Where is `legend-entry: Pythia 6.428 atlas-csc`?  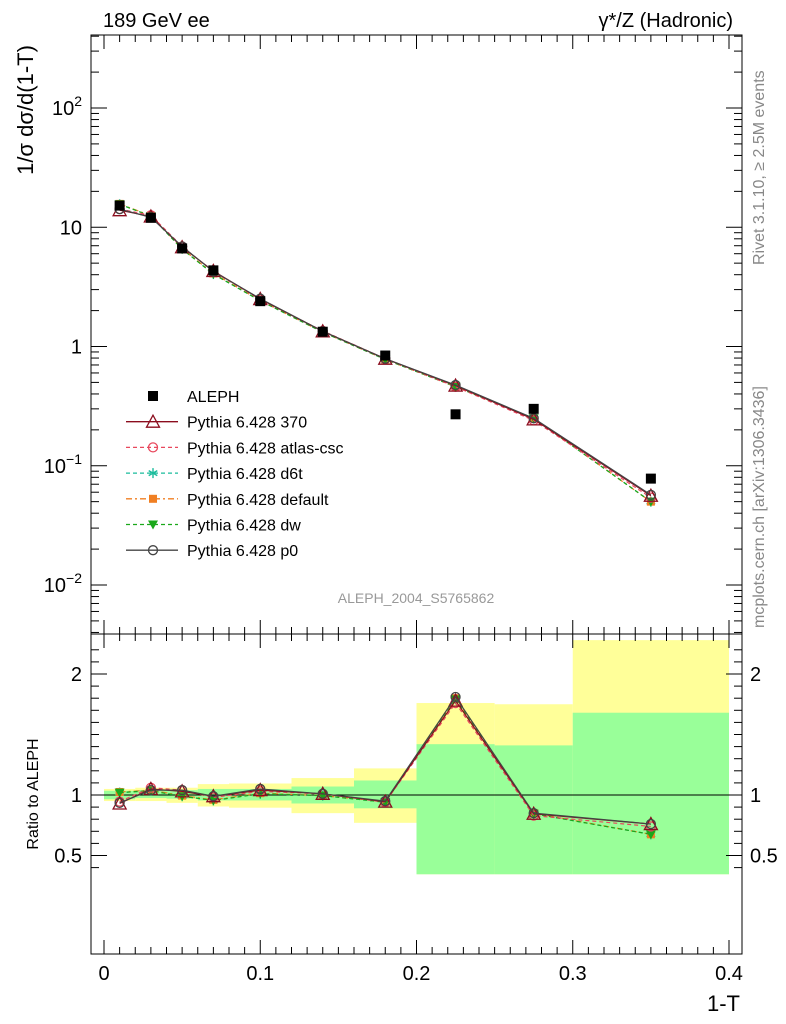 legend-entry: Pythia 6.428 atlas-csc is located at coordinates (235, 448).